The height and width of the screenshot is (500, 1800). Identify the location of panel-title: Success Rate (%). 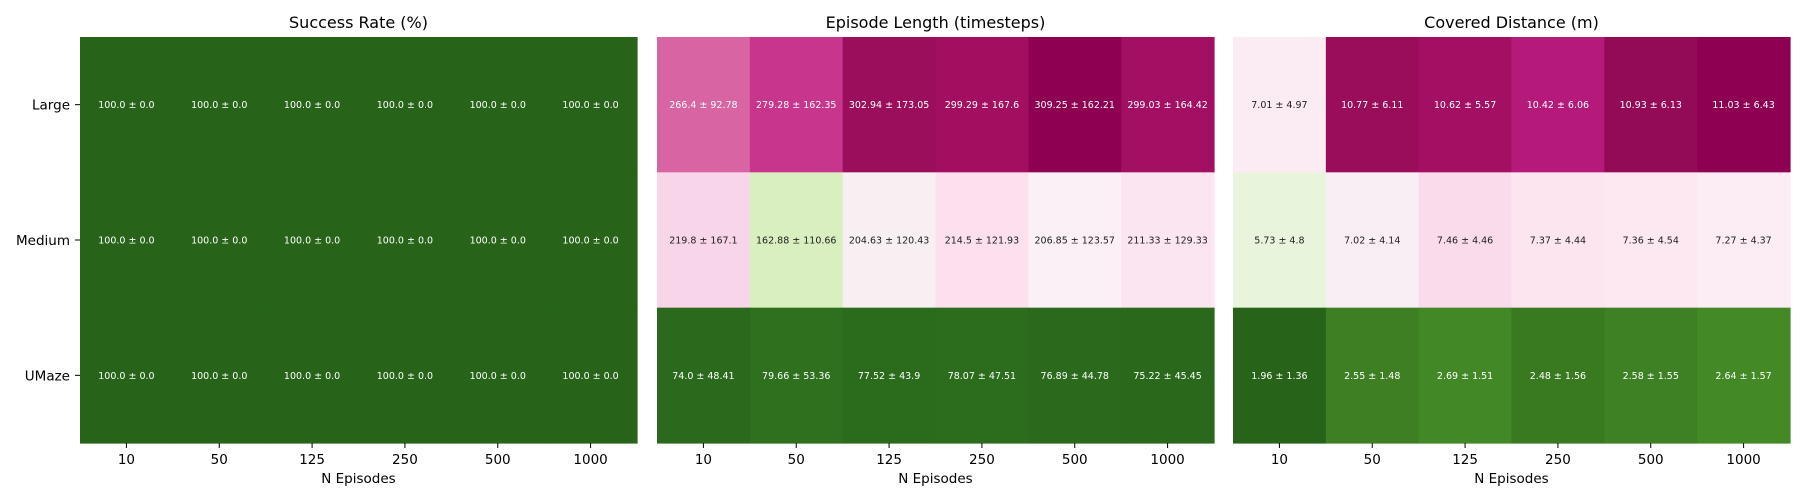
(358, 22).